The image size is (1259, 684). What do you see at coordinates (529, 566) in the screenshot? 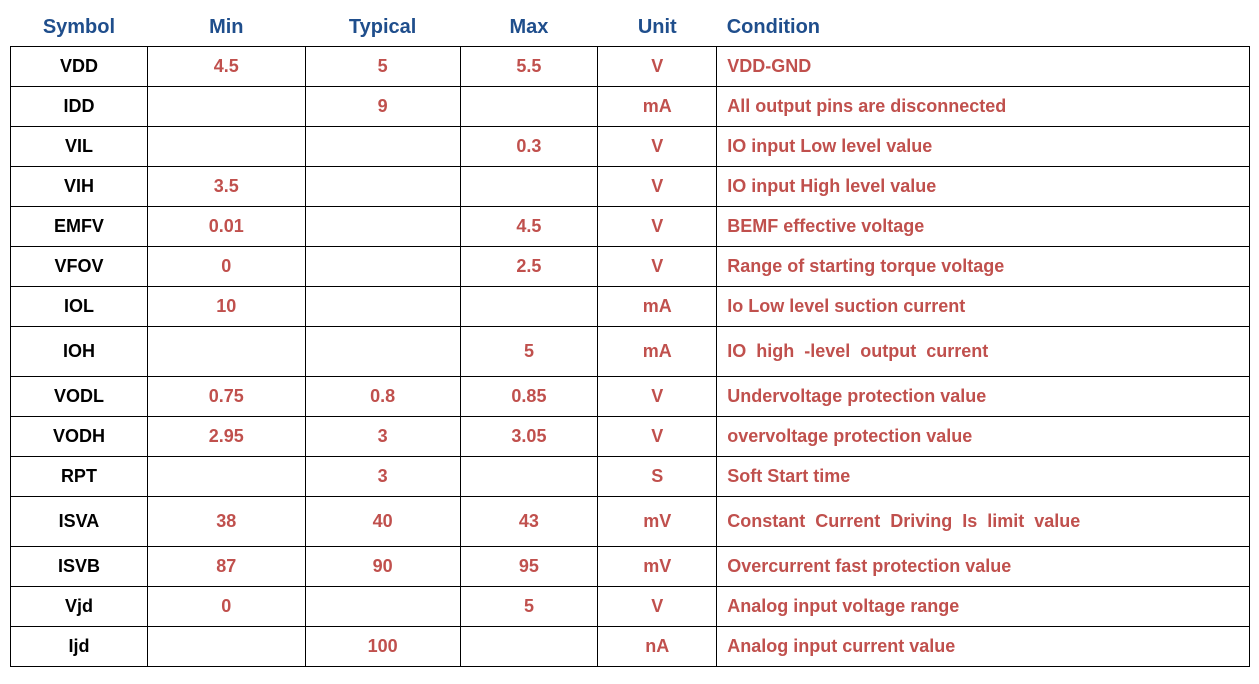
I see `table-cell: 95` at bounding box center [529, 566].